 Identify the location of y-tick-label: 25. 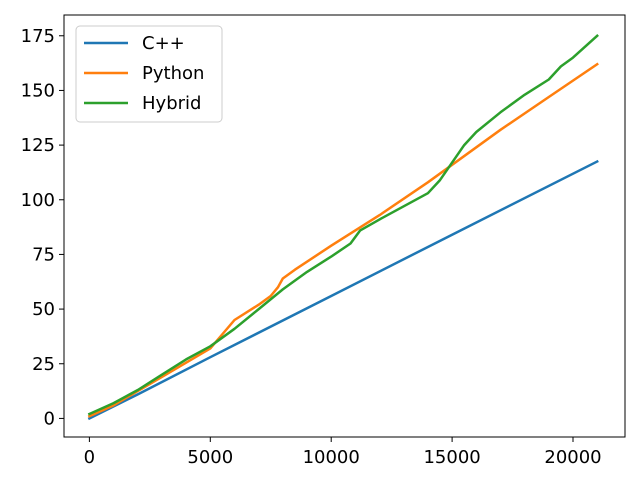
(43, 364).